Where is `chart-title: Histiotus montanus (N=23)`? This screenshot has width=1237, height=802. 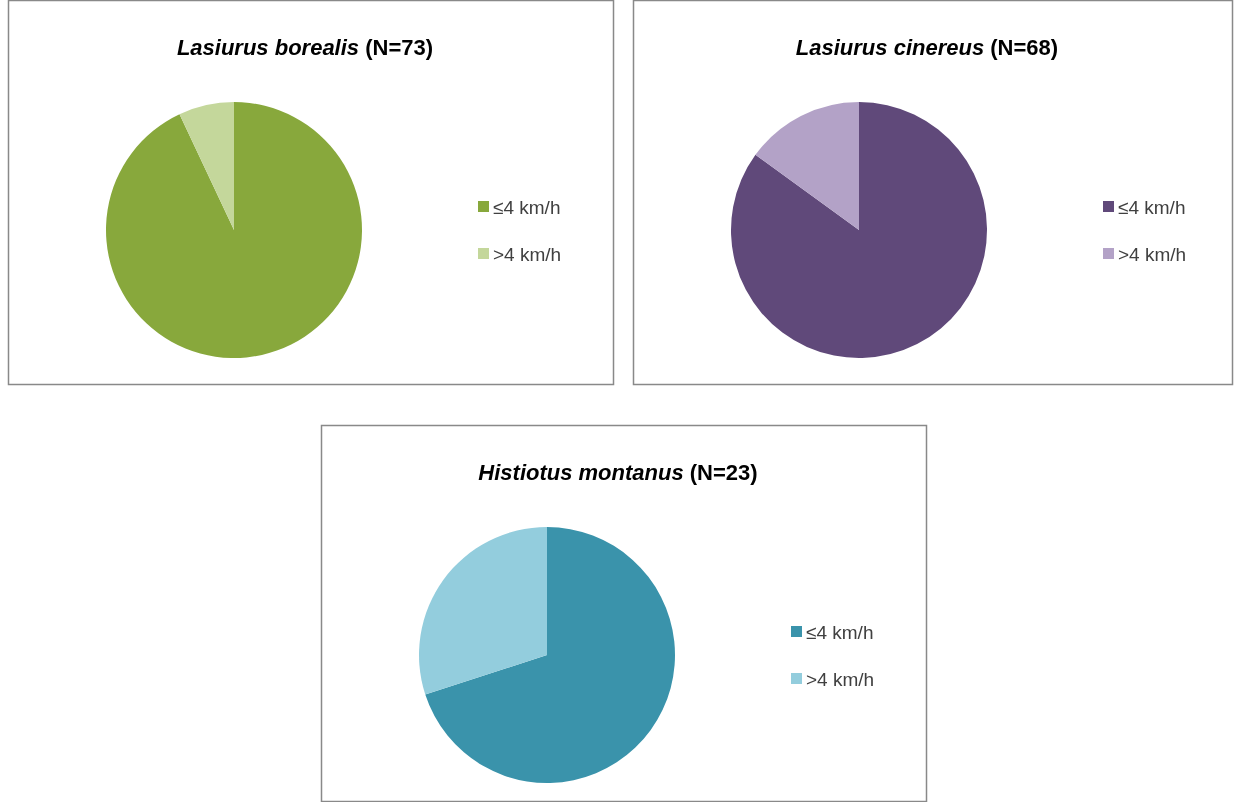
chart-title: Histiotus montanus (N=23) is located at coordinates (618, 472).